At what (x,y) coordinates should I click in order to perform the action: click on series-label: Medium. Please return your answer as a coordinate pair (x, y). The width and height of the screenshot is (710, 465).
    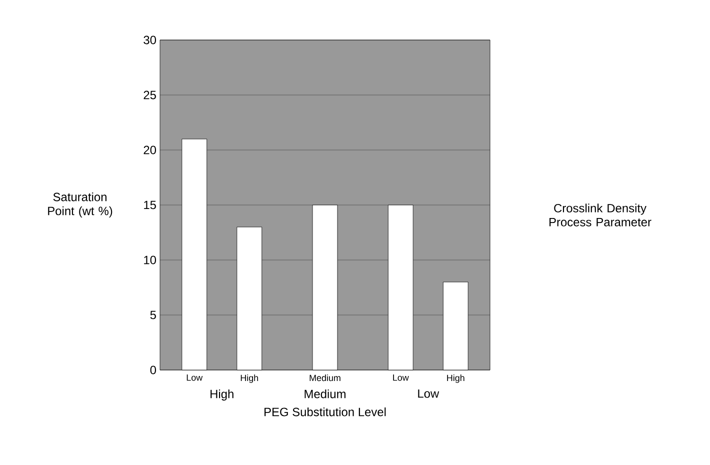
    Looking at the image, I should click on (325, 378).